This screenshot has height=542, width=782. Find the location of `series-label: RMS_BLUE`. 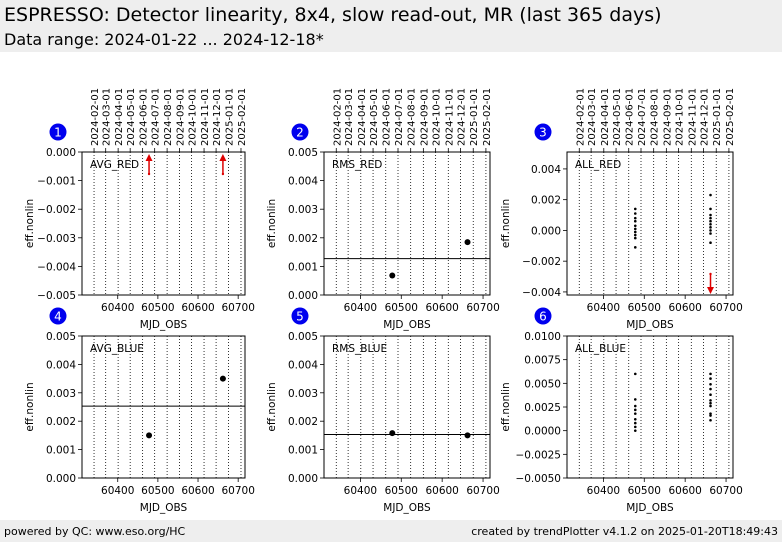

series-label: RMS_BLUE is located at coordinates (359, 349).